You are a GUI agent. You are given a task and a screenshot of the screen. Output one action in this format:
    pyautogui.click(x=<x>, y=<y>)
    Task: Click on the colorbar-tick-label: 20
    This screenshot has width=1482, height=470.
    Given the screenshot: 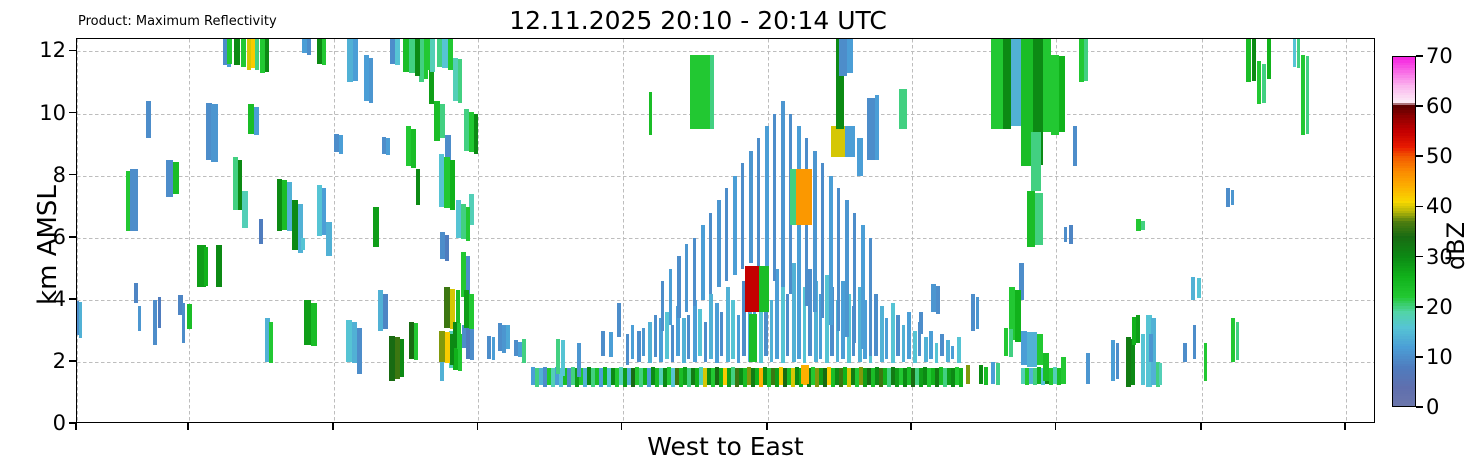 What is the action you would take?
    pyautogui.click(x=1439, y=306)
    